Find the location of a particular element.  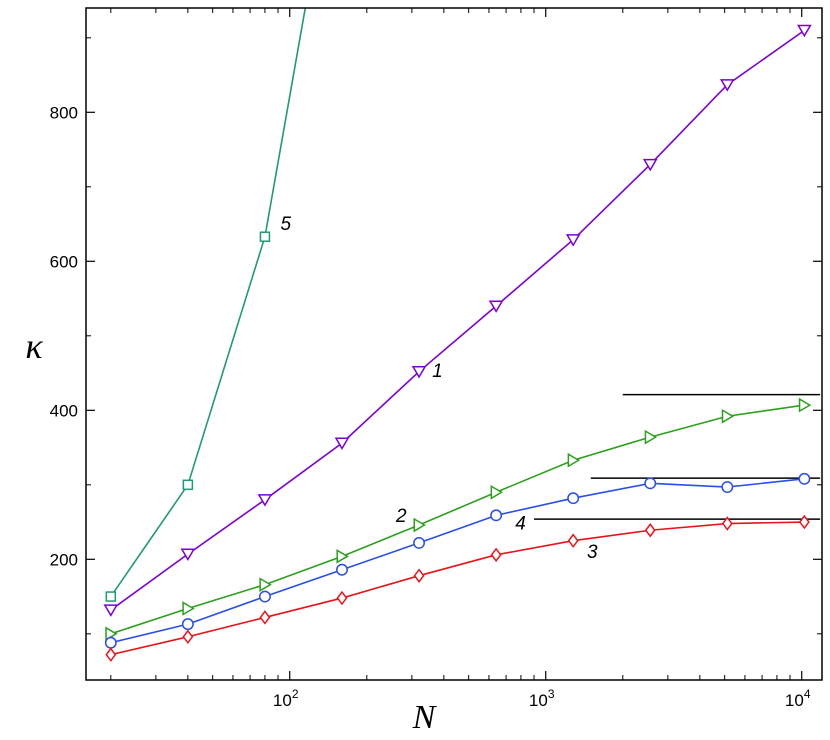

reference-lines is located at coordinates (677, 456).